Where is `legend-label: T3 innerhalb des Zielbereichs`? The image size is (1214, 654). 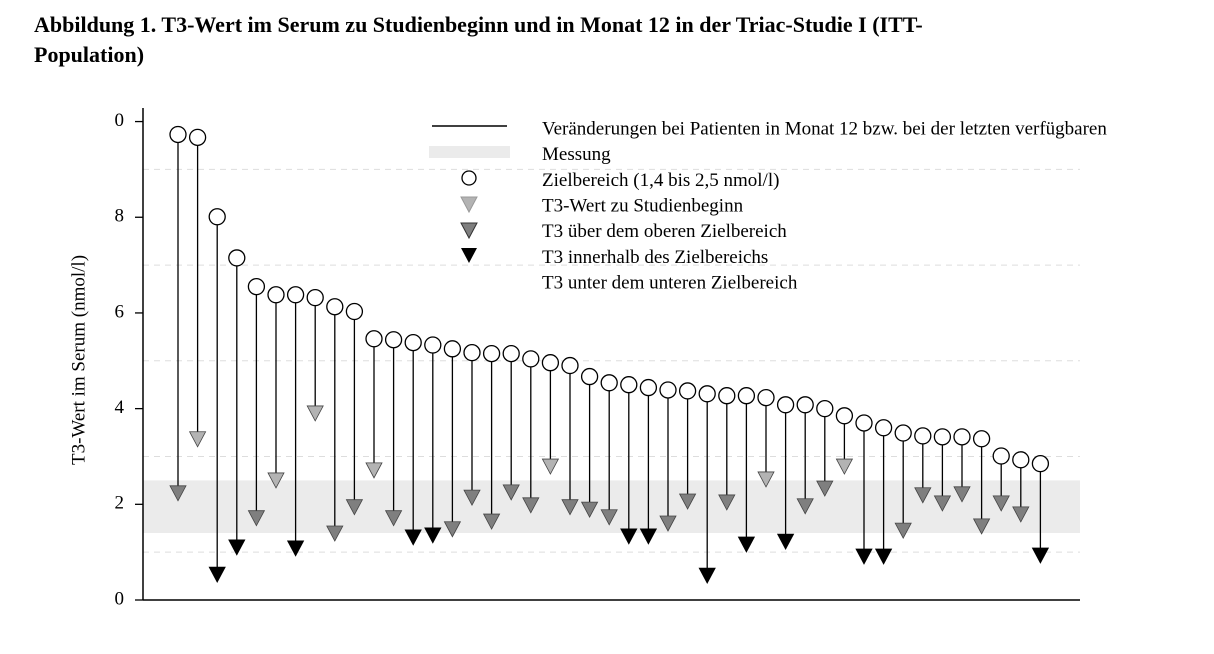
legend-label: T3 innerhalb des Zielbereichs is located at coordinates (655, 257).